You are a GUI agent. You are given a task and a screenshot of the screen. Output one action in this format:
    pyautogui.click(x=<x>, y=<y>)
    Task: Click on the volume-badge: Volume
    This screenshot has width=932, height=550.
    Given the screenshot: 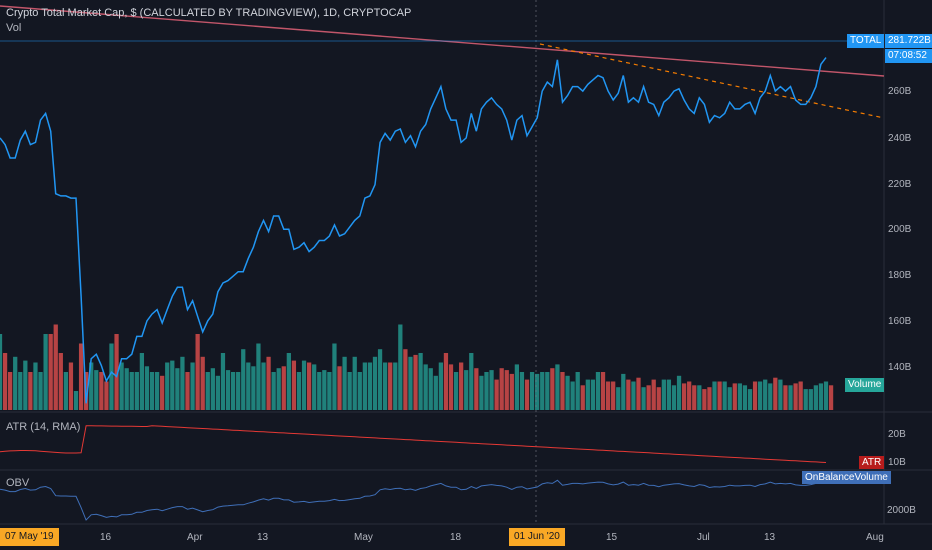 What is the action you would take?
    pyautogui.click(x=865, y=385)
    